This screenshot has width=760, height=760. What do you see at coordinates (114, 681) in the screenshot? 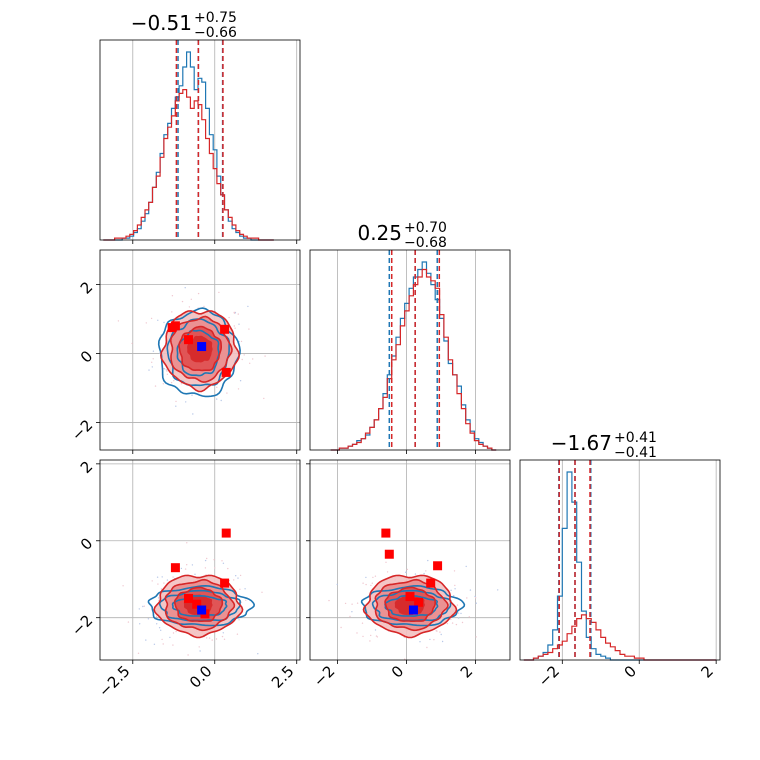
I see `x-tick-label: −2.5` at bounding box center [114, 681].